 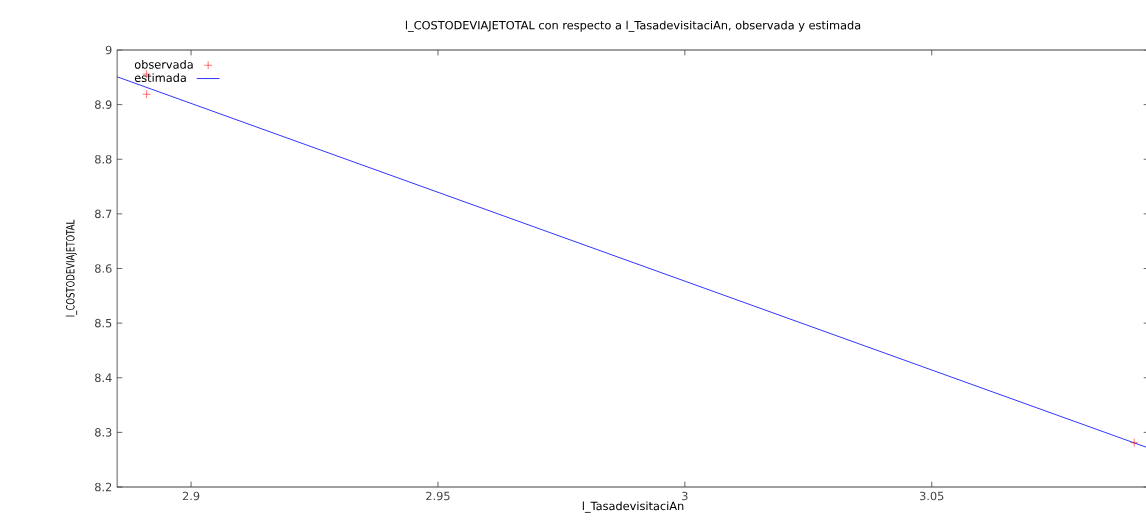 What do you see at coordinates (633, 507) in the screenshot?
I see `x-axis-title: l_TasadevisitaciAn` at bounding box center [633, 507].